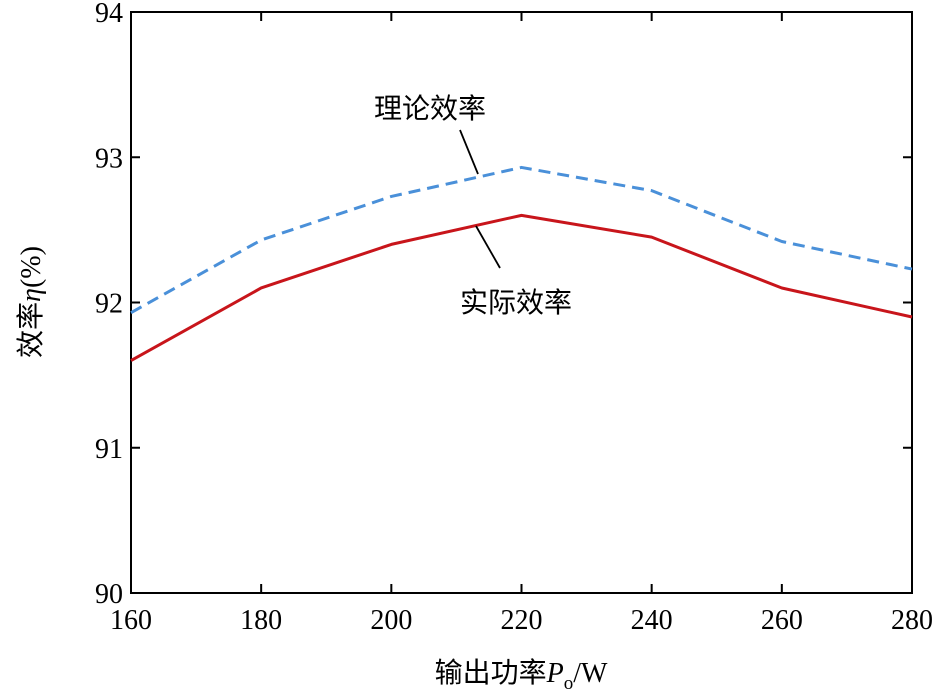 Image resolution: width=938 pixels, height=695 pixels. I want to click on x-tick-label: 200, so click(391, 620).